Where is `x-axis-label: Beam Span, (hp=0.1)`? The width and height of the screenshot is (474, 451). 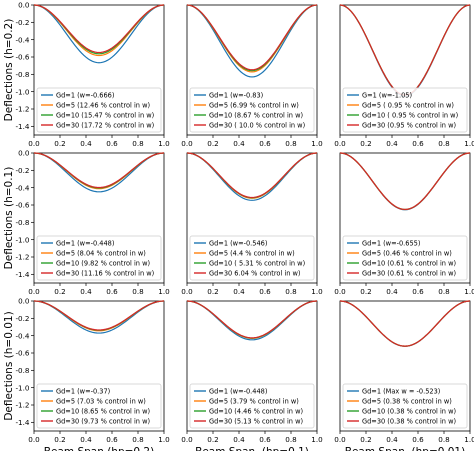 x-axis-label: Beam Span, (hp=0.1) is located at coordinates (252, 448).